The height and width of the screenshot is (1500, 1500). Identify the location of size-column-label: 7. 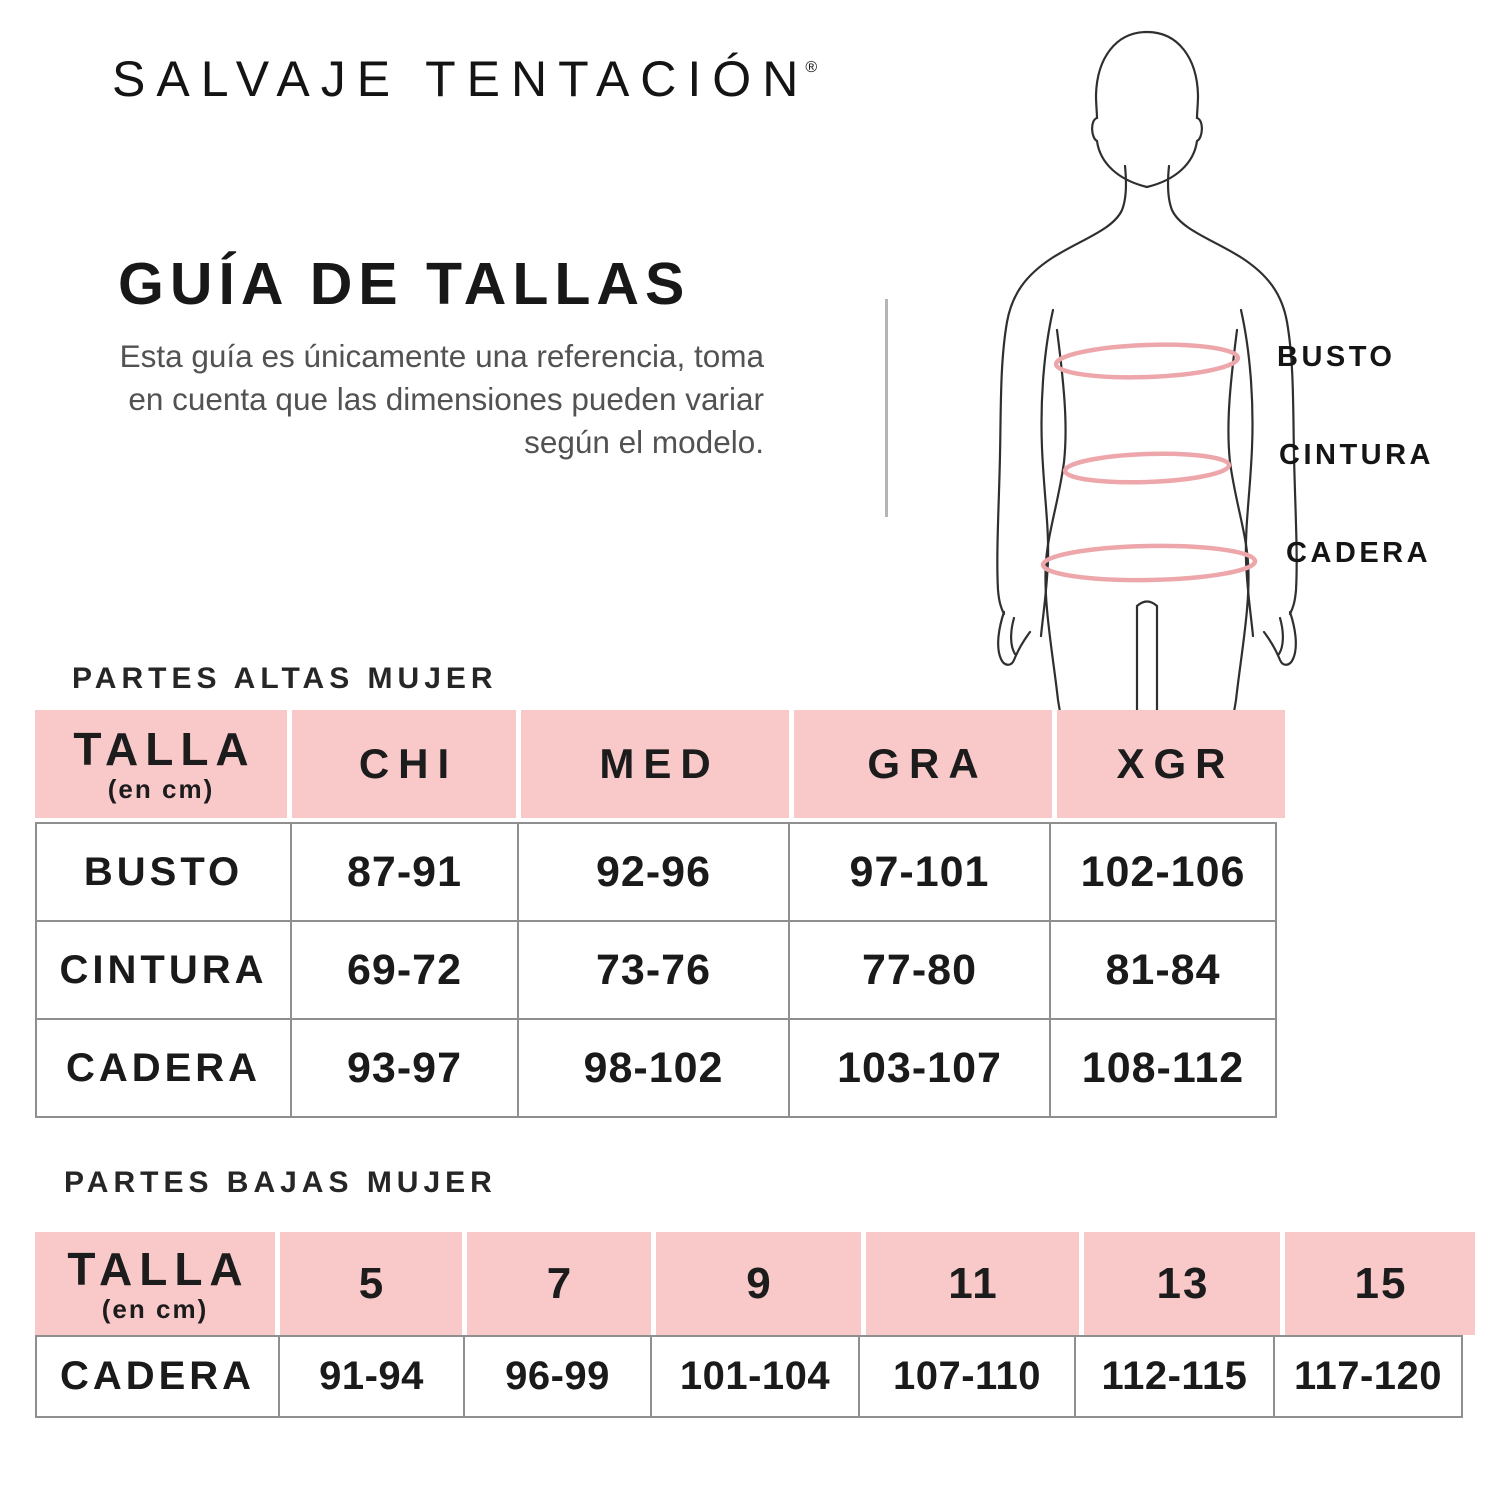
(560, 1283).